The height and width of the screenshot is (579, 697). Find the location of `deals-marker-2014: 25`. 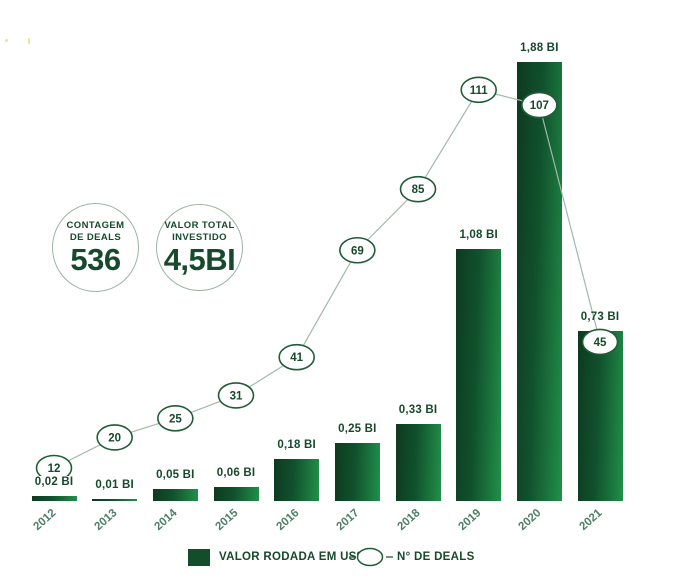

deals-marker-2014: 25 is located at coordinates (175, 418).